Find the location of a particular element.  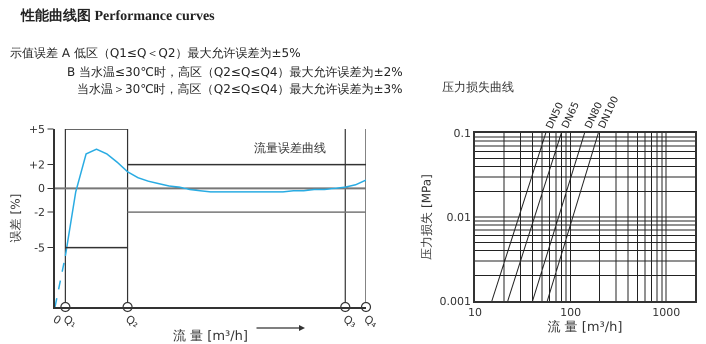

y-axis-title: 压力损失 [MPa] is located at coordinates (426, 217).